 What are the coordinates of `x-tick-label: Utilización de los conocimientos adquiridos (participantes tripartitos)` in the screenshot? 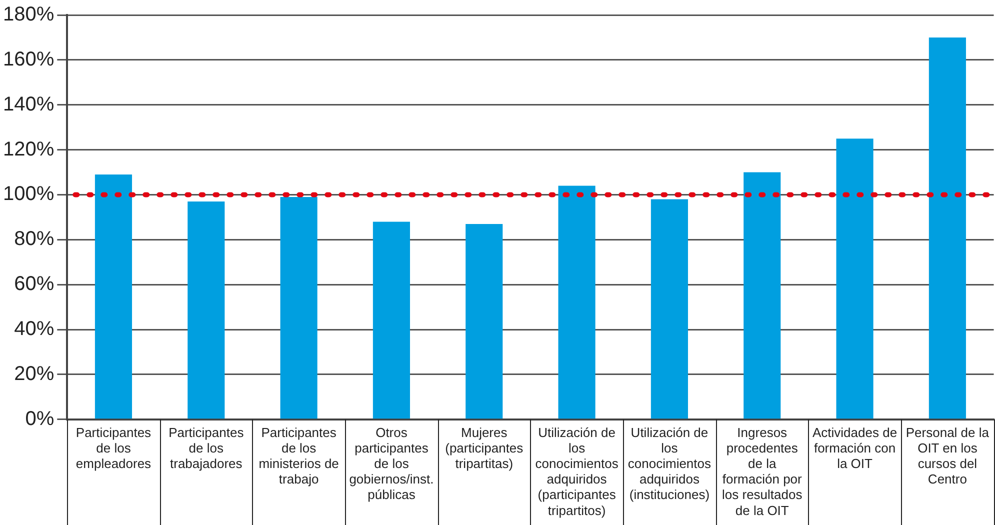 It's located at (577, 471).